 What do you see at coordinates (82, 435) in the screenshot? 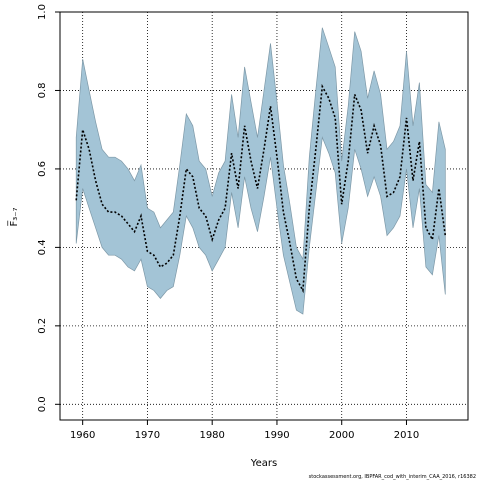
I see `x-tick-label: 1960` at bounding box center [82, 435].